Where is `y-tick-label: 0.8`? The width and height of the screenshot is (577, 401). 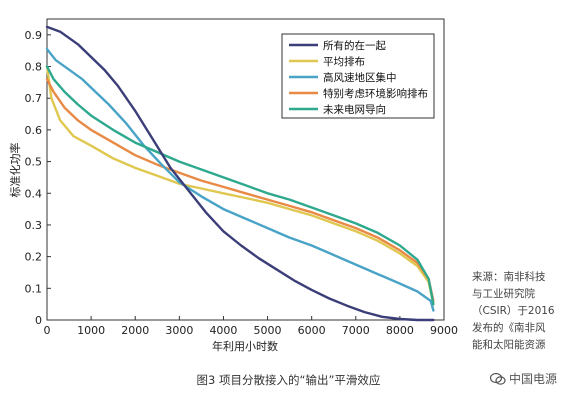 y-tick-label: 0.8 is located at coordinates (34, 67).